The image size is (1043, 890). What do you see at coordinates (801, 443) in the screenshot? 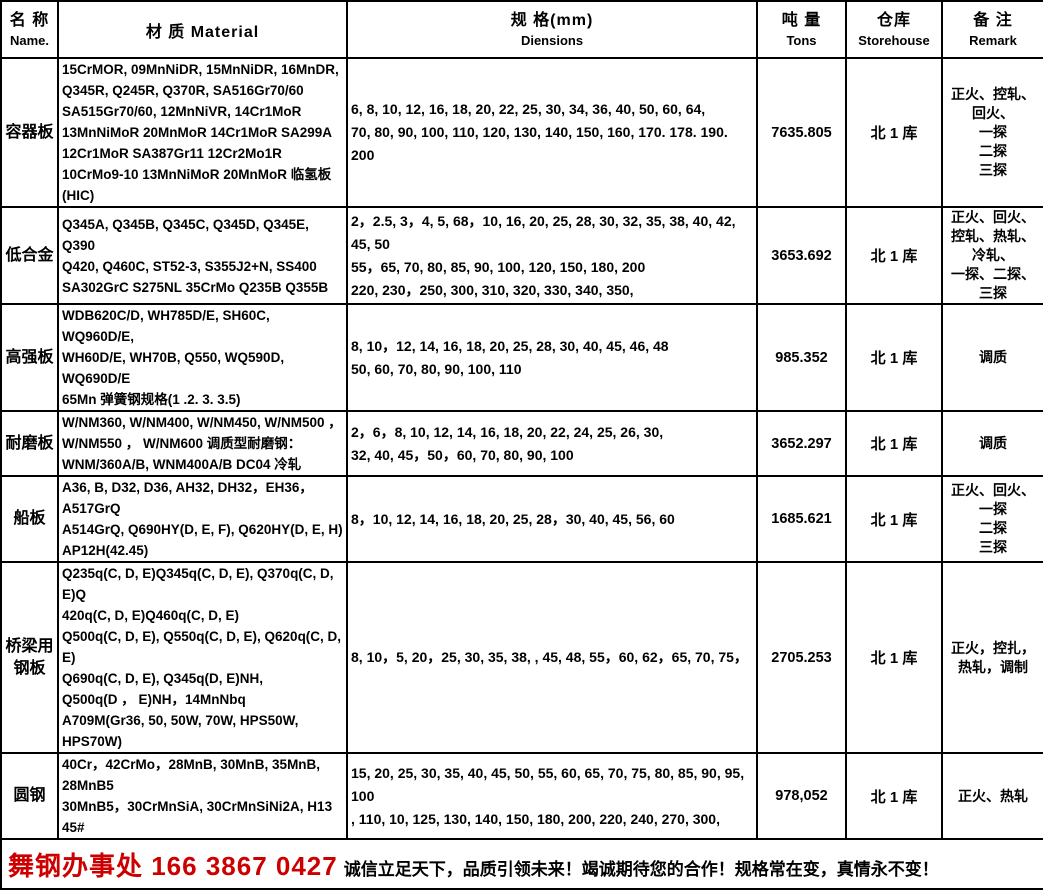
I see `tons-cell: 3652.297` at bounding box center [801, 443].